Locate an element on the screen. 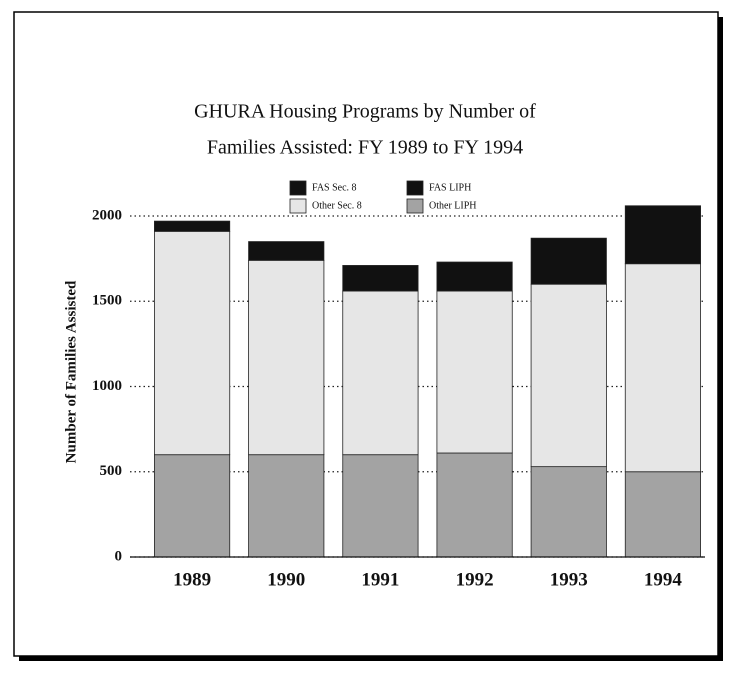  x-tick-label: 1994 is located at coordinates (663, 579).